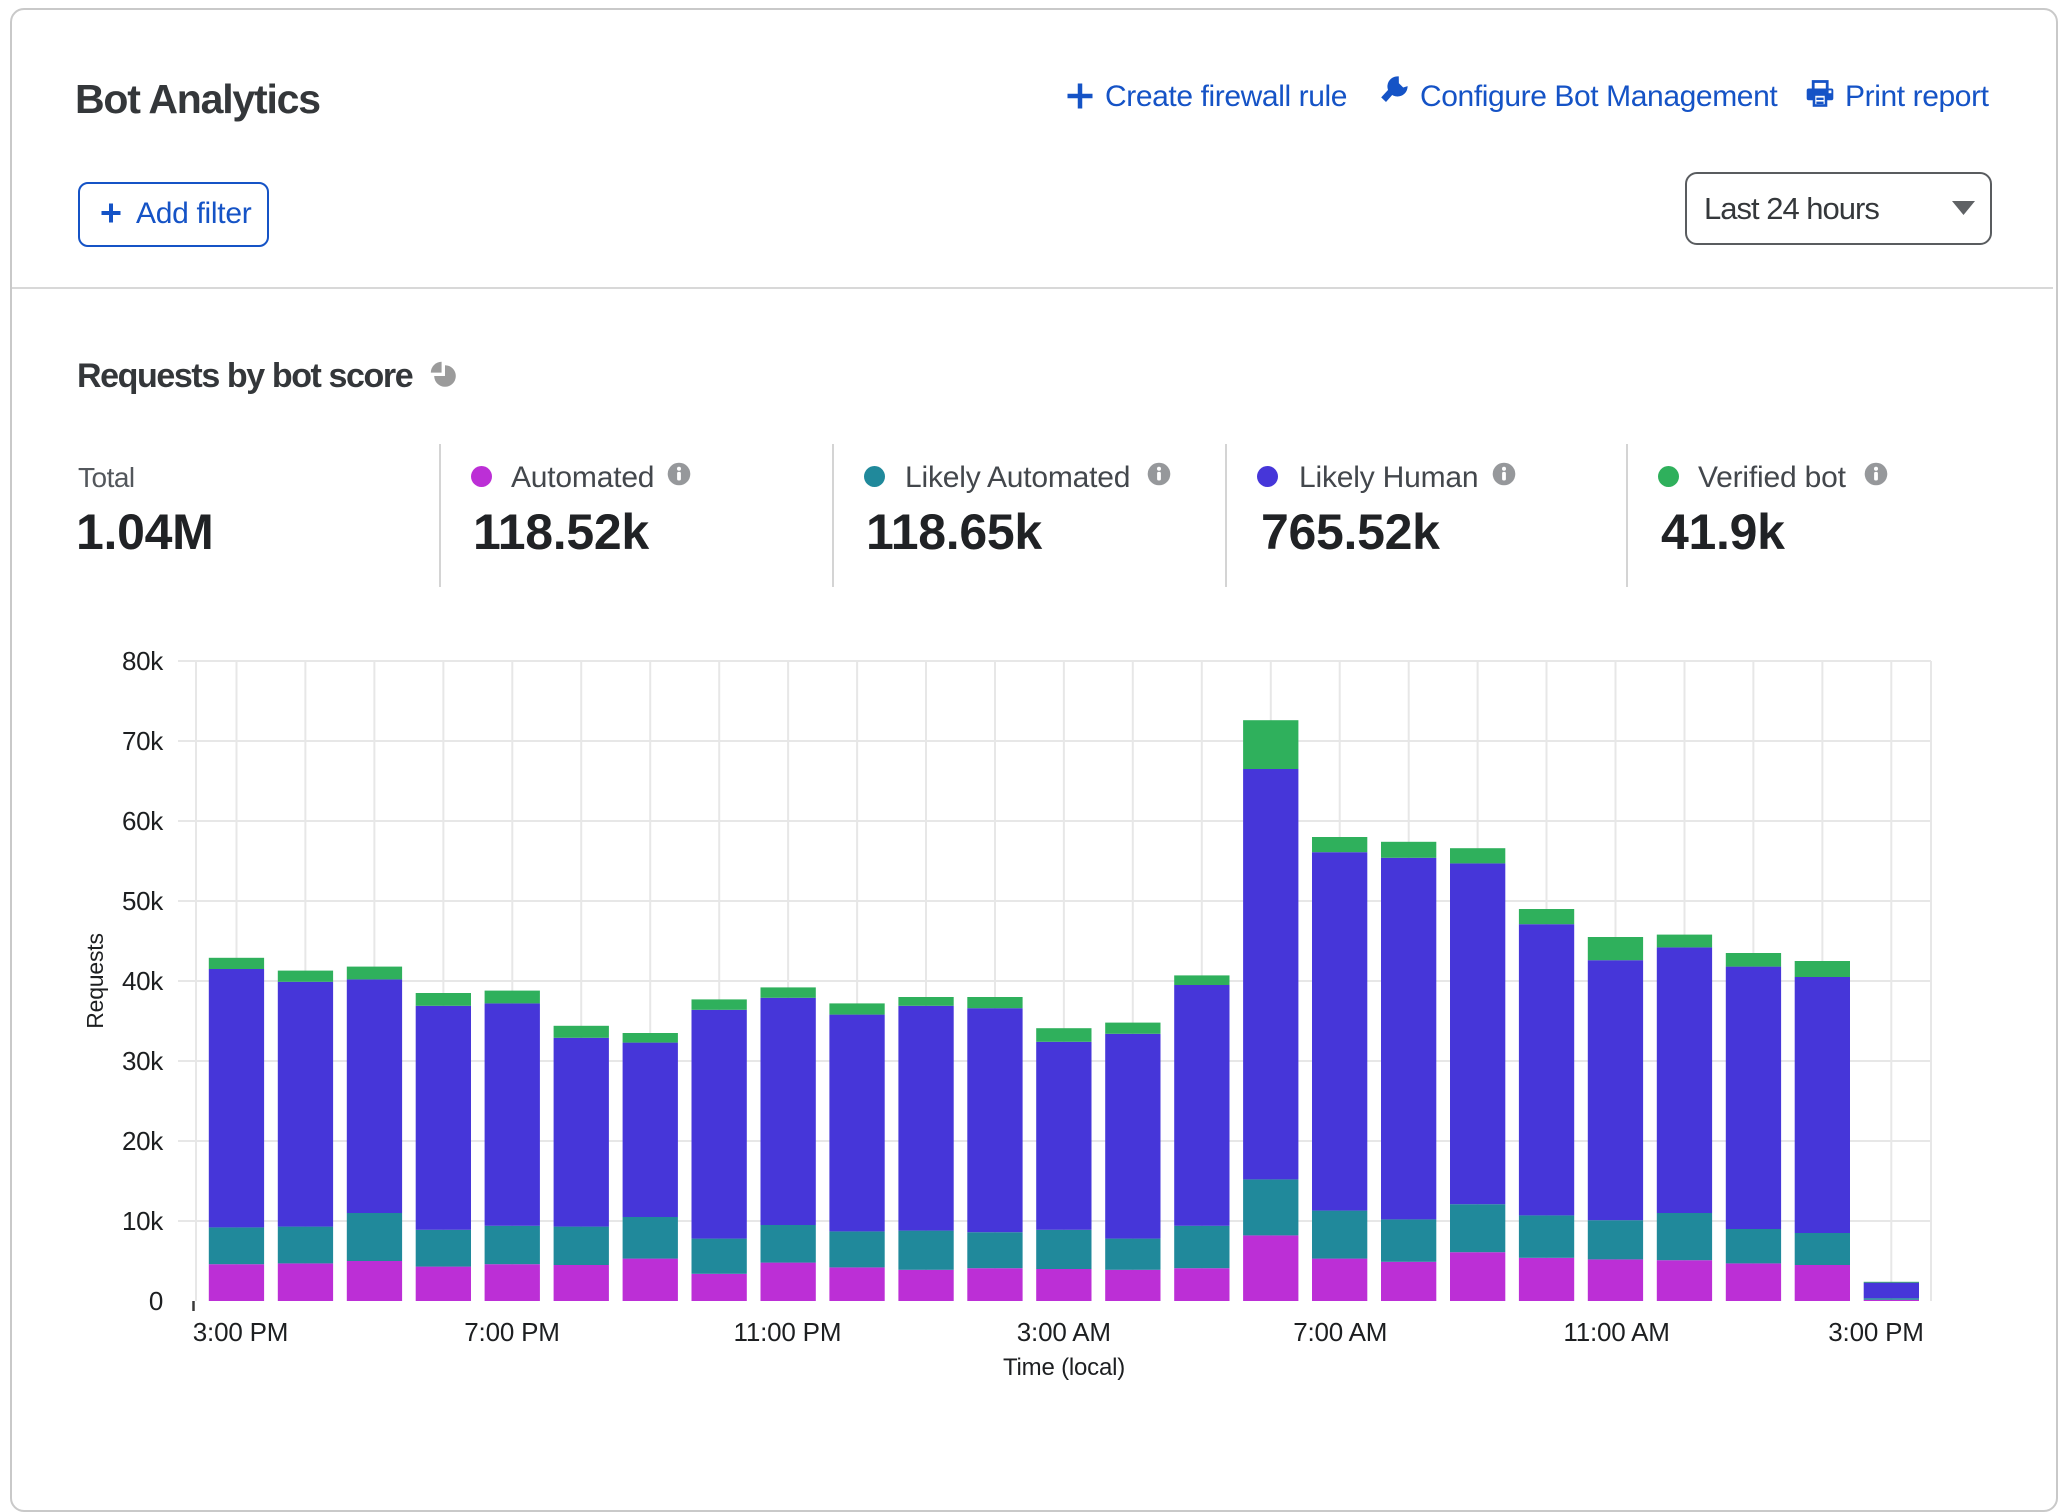 This screenshot has width=2070, height=1512. I want to click on svg-text: 3:00 AM, so click(1064, 1332).